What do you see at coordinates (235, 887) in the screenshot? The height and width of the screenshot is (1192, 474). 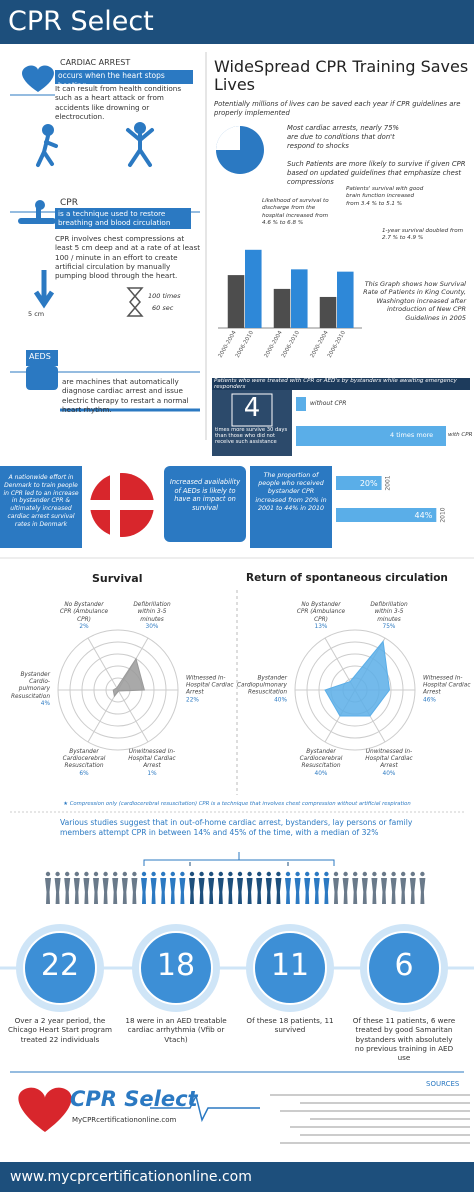 I see `figure-row` at bounding box center [235, 887].